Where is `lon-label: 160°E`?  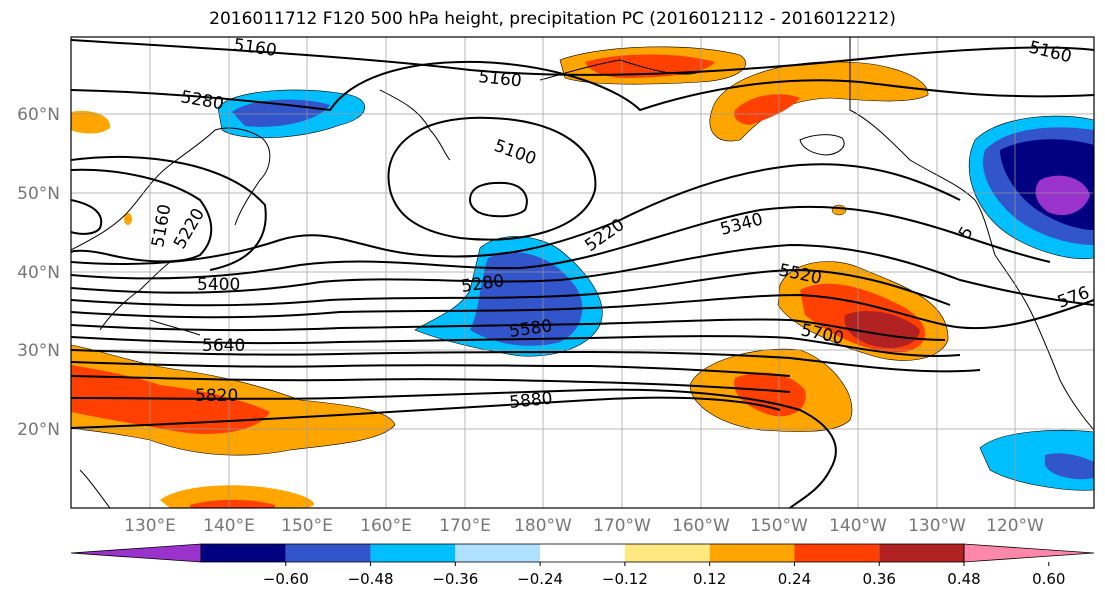 lon-label: 160°E is located at coordinates (386, 526).